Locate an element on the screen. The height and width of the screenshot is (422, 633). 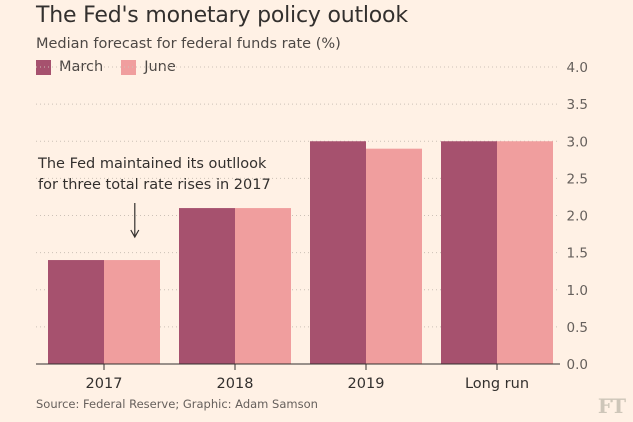
y-tick-label: 2.0 is located at coordinates (577, 217).